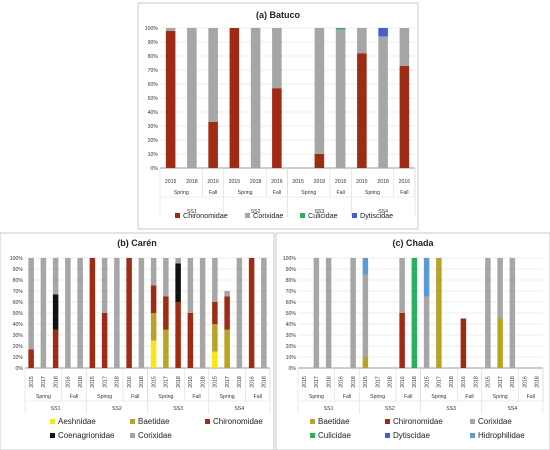 The image size is (550, 450). Describe the element at coordinates (334, 435) in the screenshot. I see `legend-item-label: Culicidae` at that location.